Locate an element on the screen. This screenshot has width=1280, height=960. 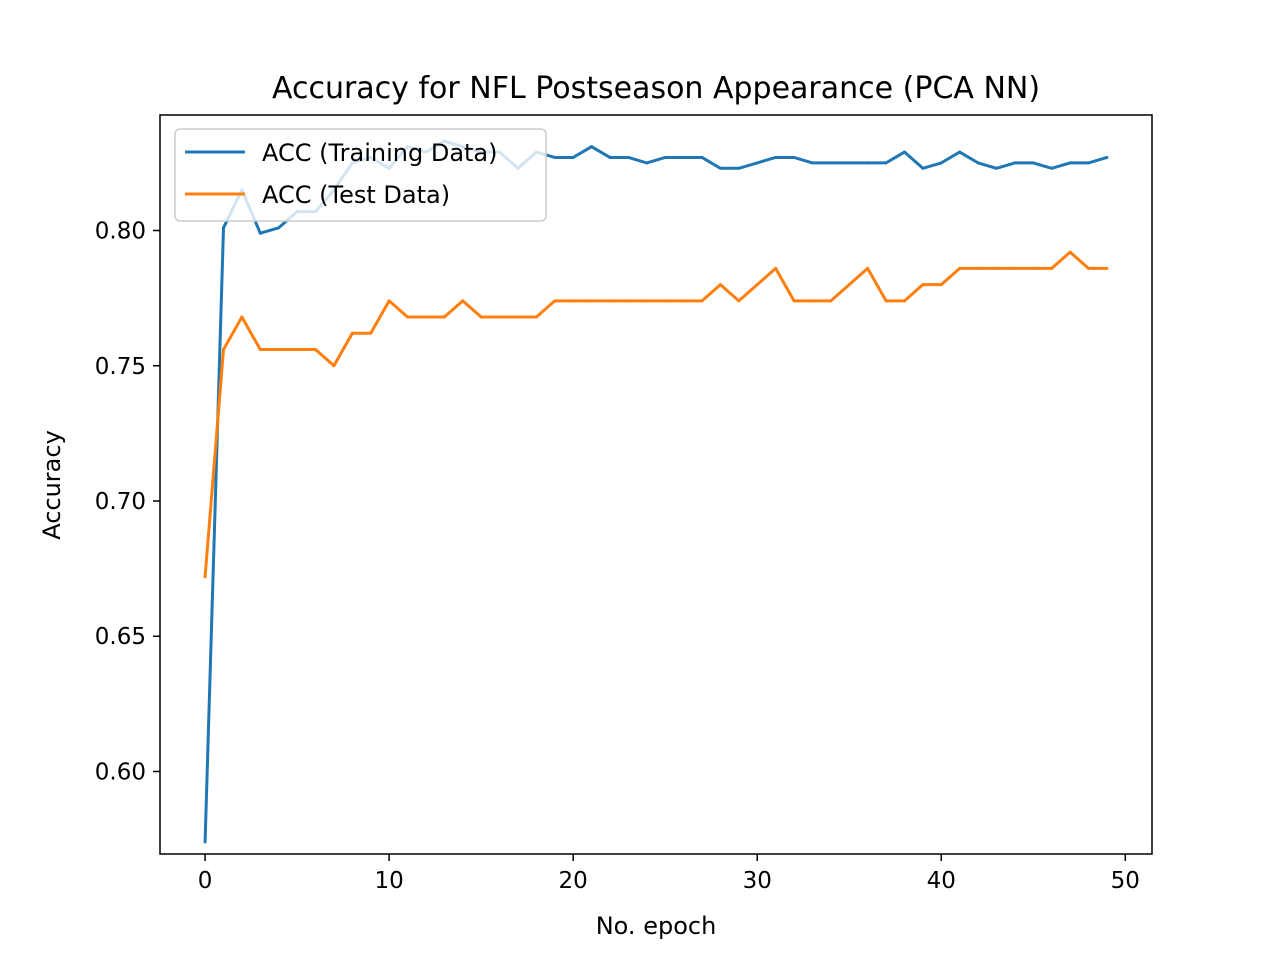
legend: ACC (Training Data) ACC (Test Data) is located at coordinates (360, 175).